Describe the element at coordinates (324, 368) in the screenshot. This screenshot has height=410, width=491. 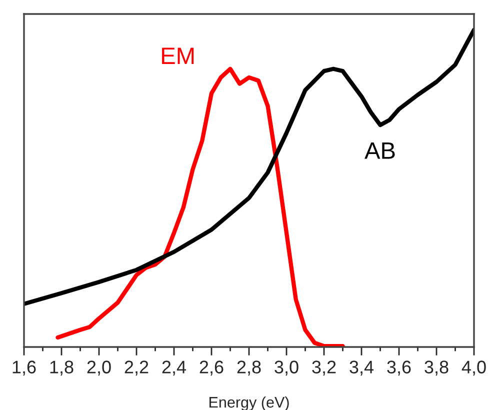
I see `x-tick-label: 3,2` at that location.